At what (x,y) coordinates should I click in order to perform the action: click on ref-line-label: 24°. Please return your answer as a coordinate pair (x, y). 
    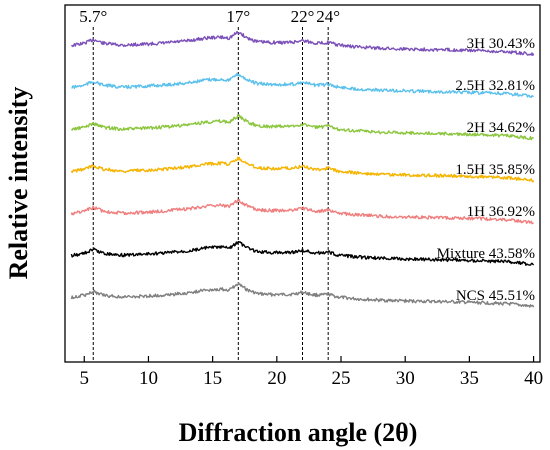
    Looking at the image, I should click on (328, 16).